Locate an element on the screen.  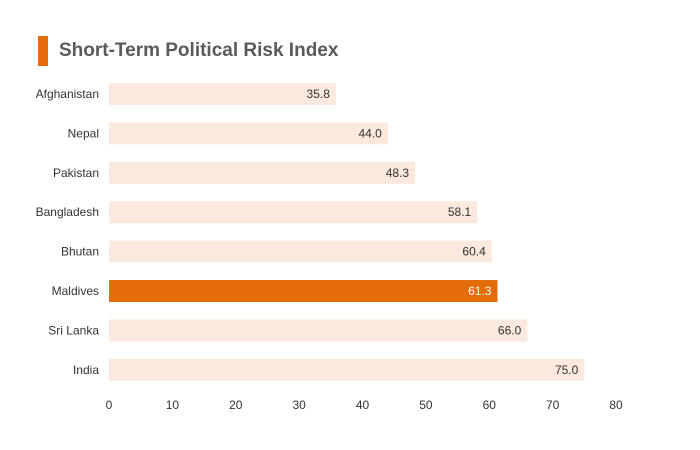
x-axis: 0 10 20 30 40 50 60 70 80 is located at coordinates (364, 405).